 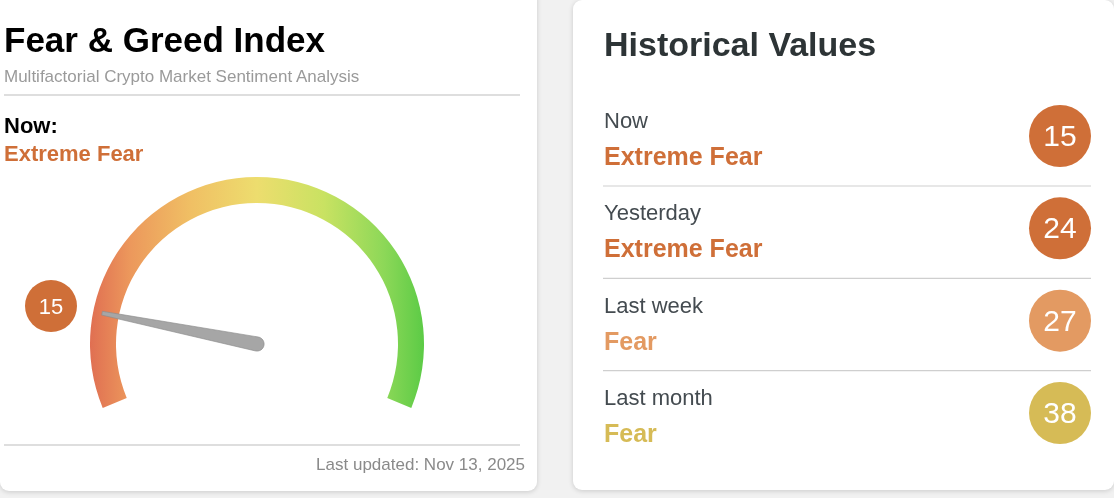 What do you see at coordinates (740, 44) in the screenshot?
I see `text: Historical Values` at bounding box center [740, 44].